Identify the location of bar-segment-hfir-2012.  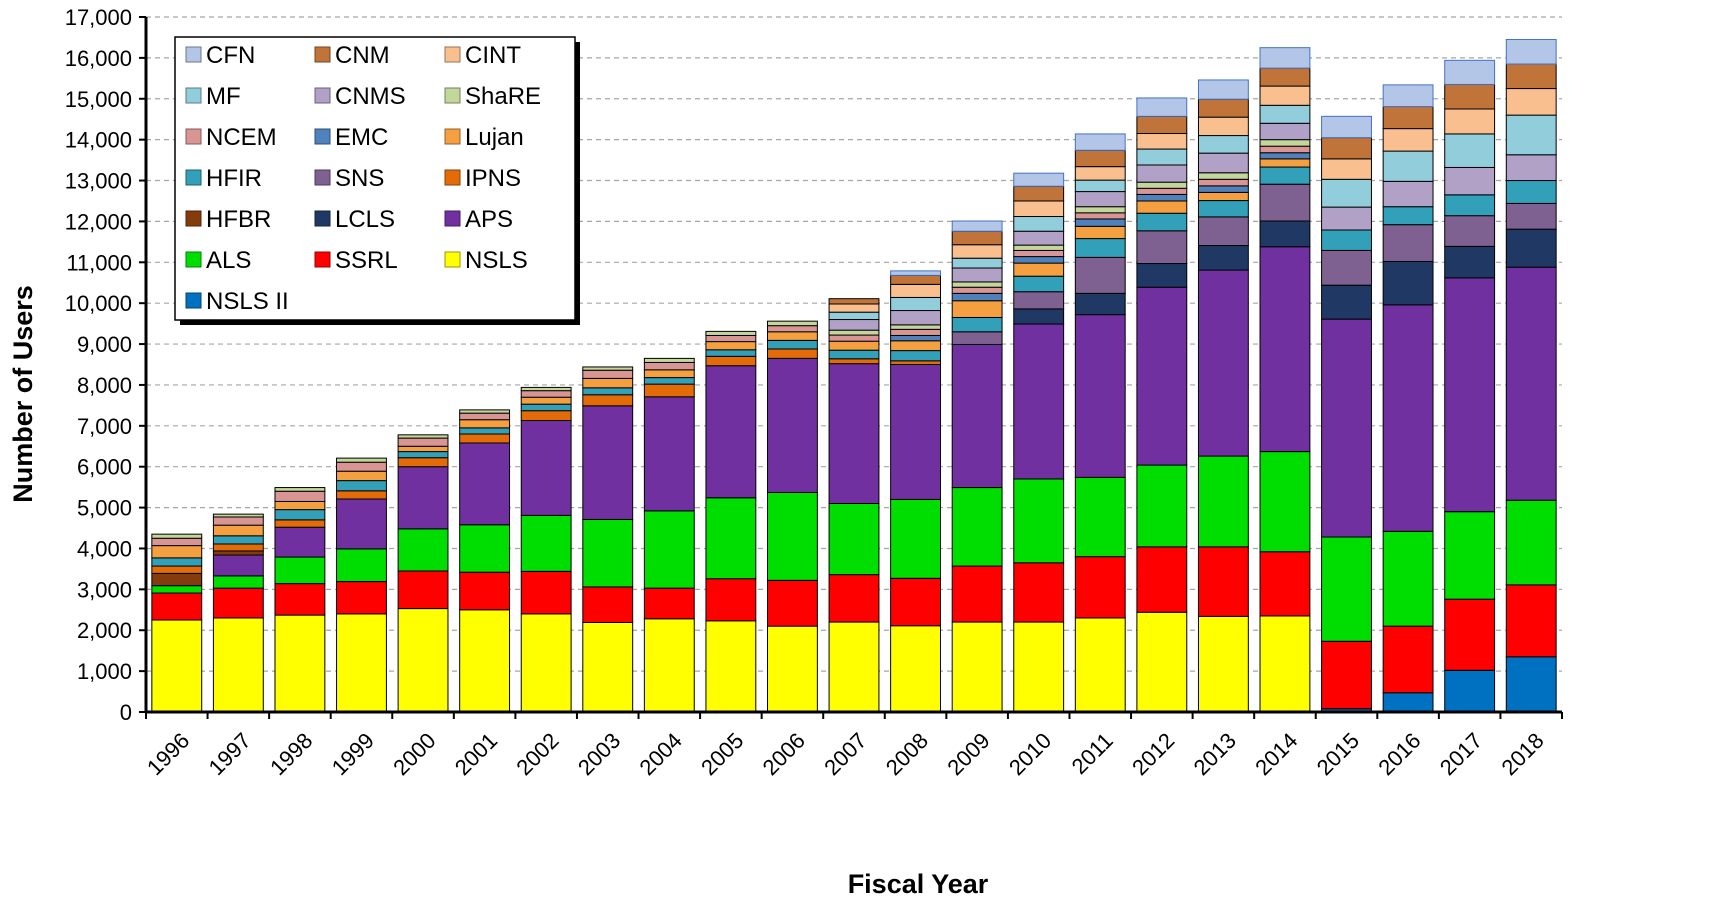
(1162, 222).